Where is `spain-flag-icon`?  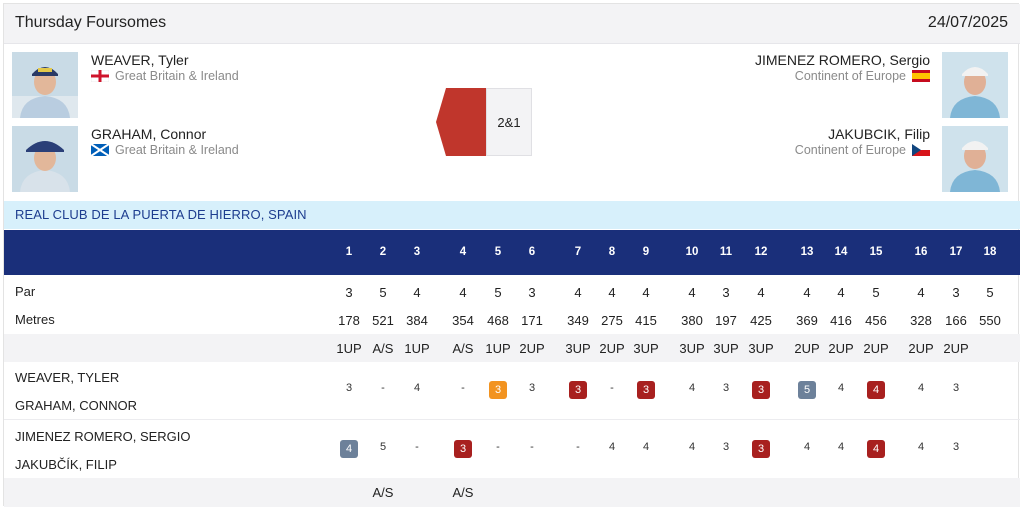
spain-flag-icon is located at coordinates (921, 76).